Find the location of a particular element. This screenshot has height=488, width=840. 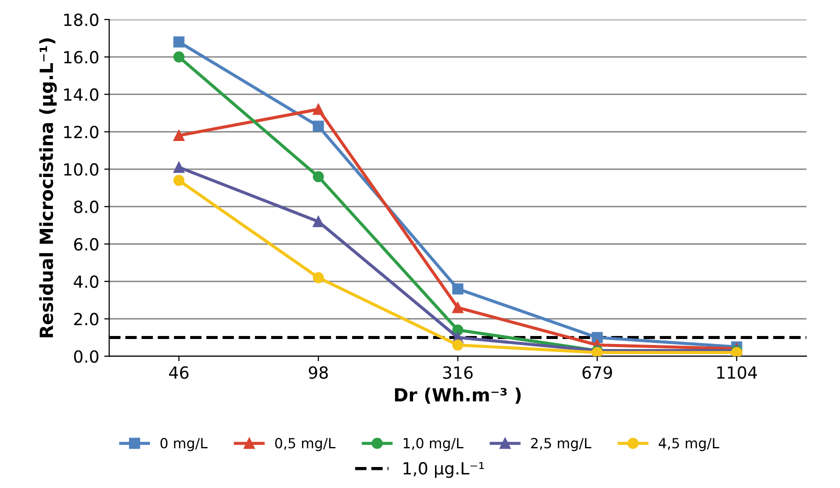

y-tick-label: 12.0 is located at coordinates (81, 132).